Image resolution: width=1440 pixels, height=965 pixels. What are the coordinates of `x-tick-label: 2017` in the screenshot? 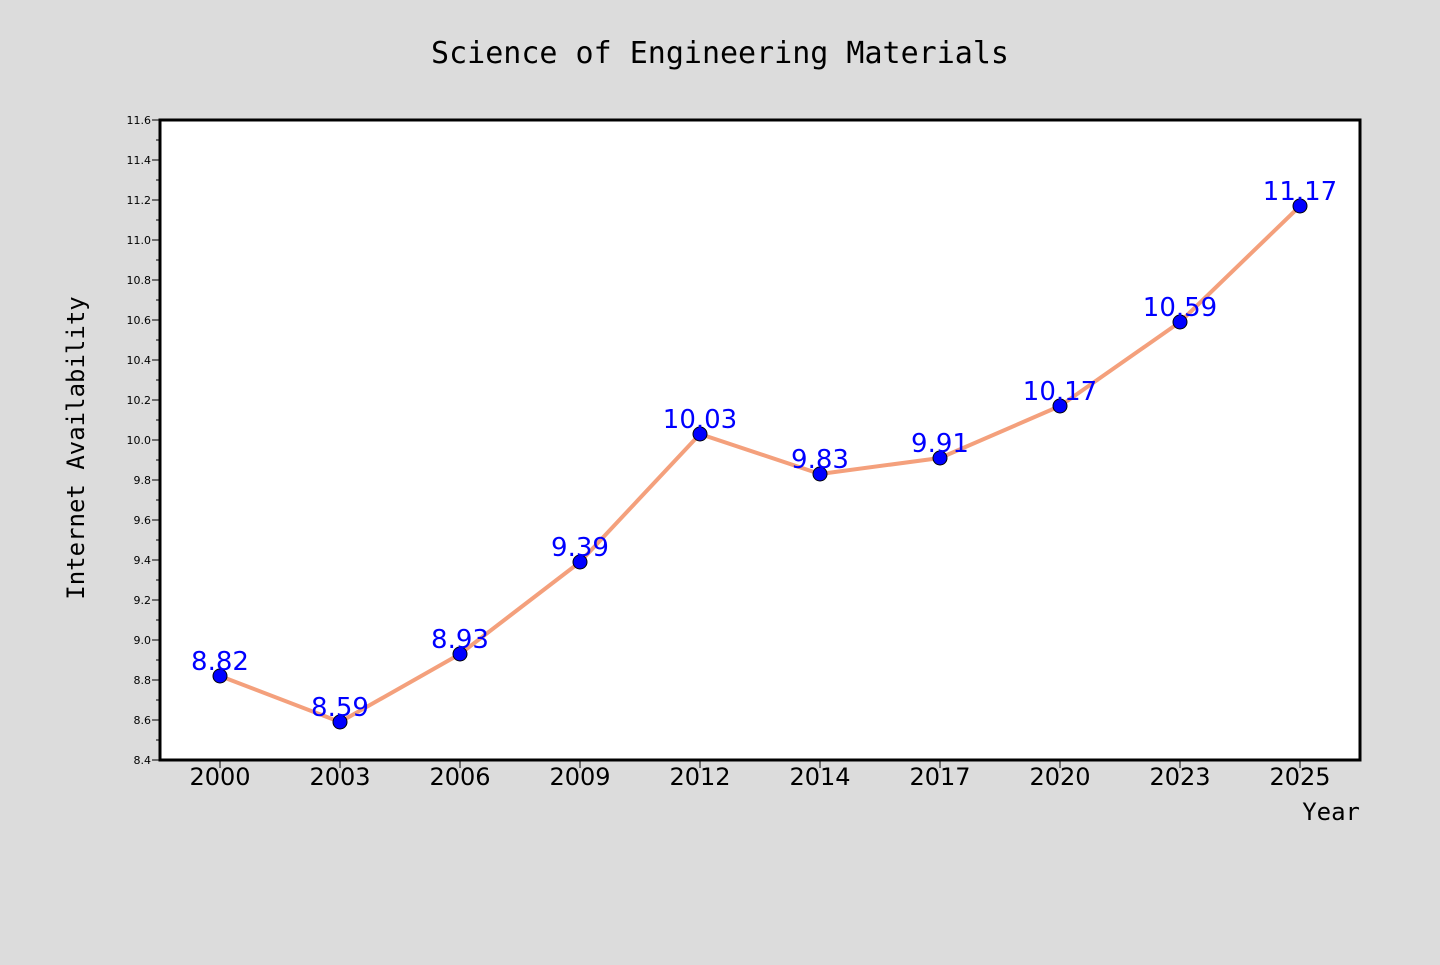 It's located at (939, 777).